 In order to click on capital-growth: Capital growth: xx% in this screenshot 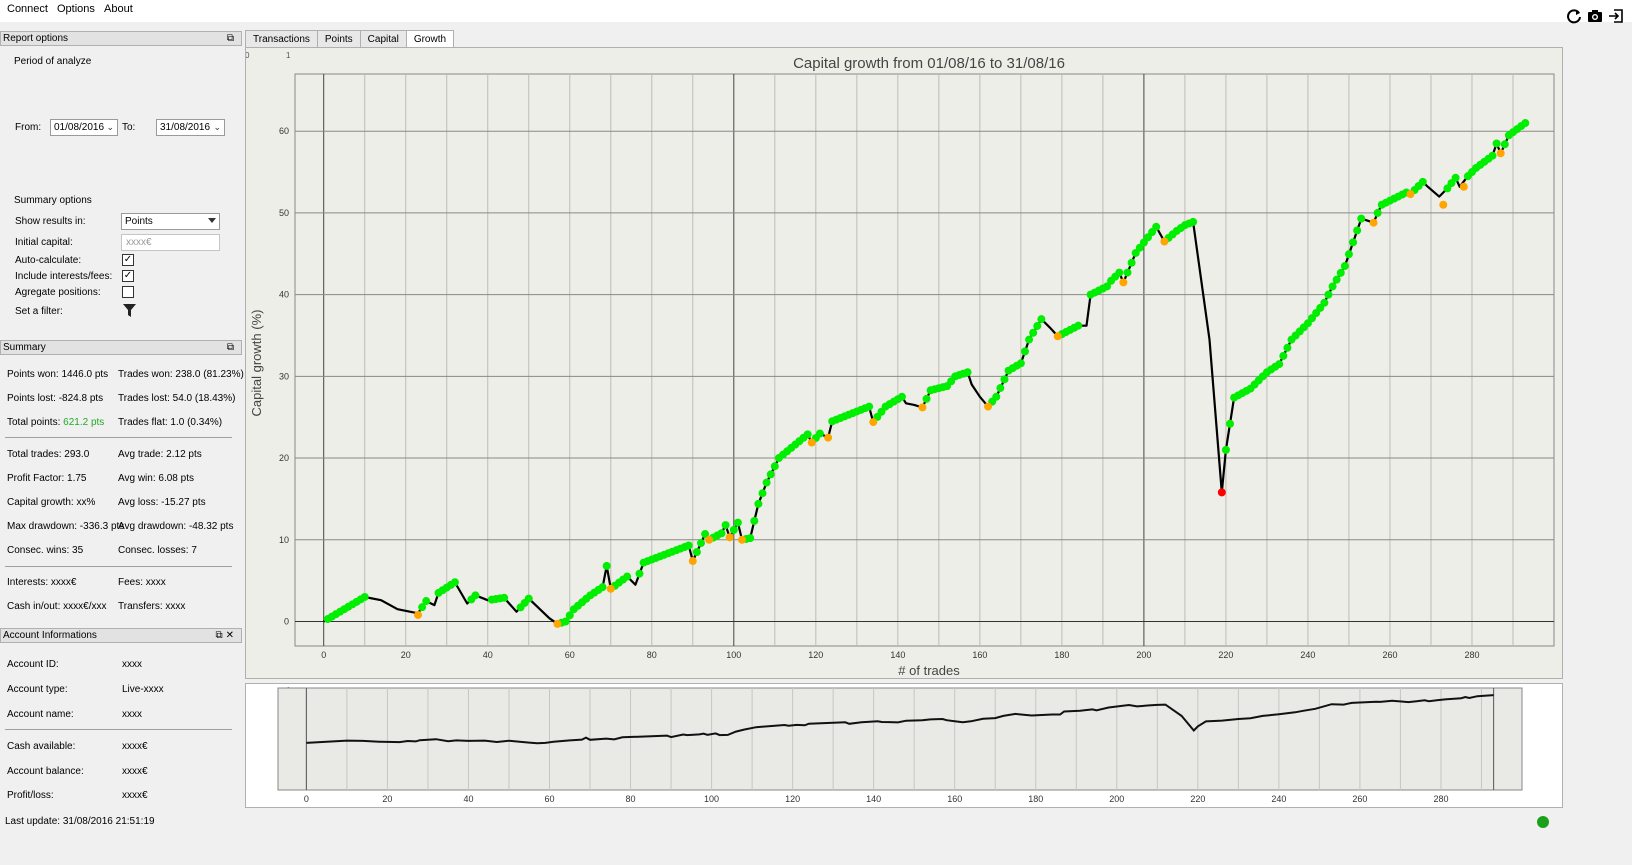, I will do `click(51, 502)`.